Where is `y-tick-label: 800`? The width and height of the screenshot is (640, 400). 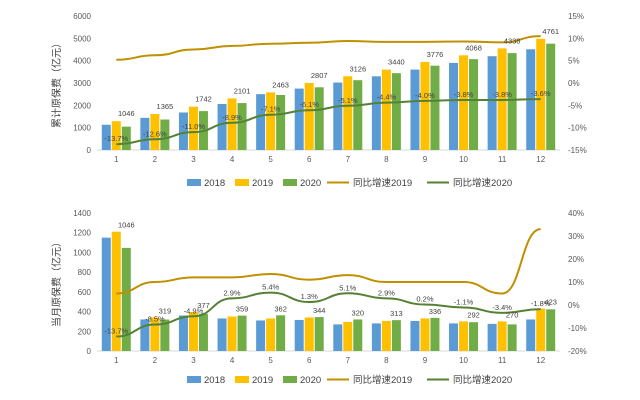
y-tick-label: 800 is located at coordinates (85, 272).